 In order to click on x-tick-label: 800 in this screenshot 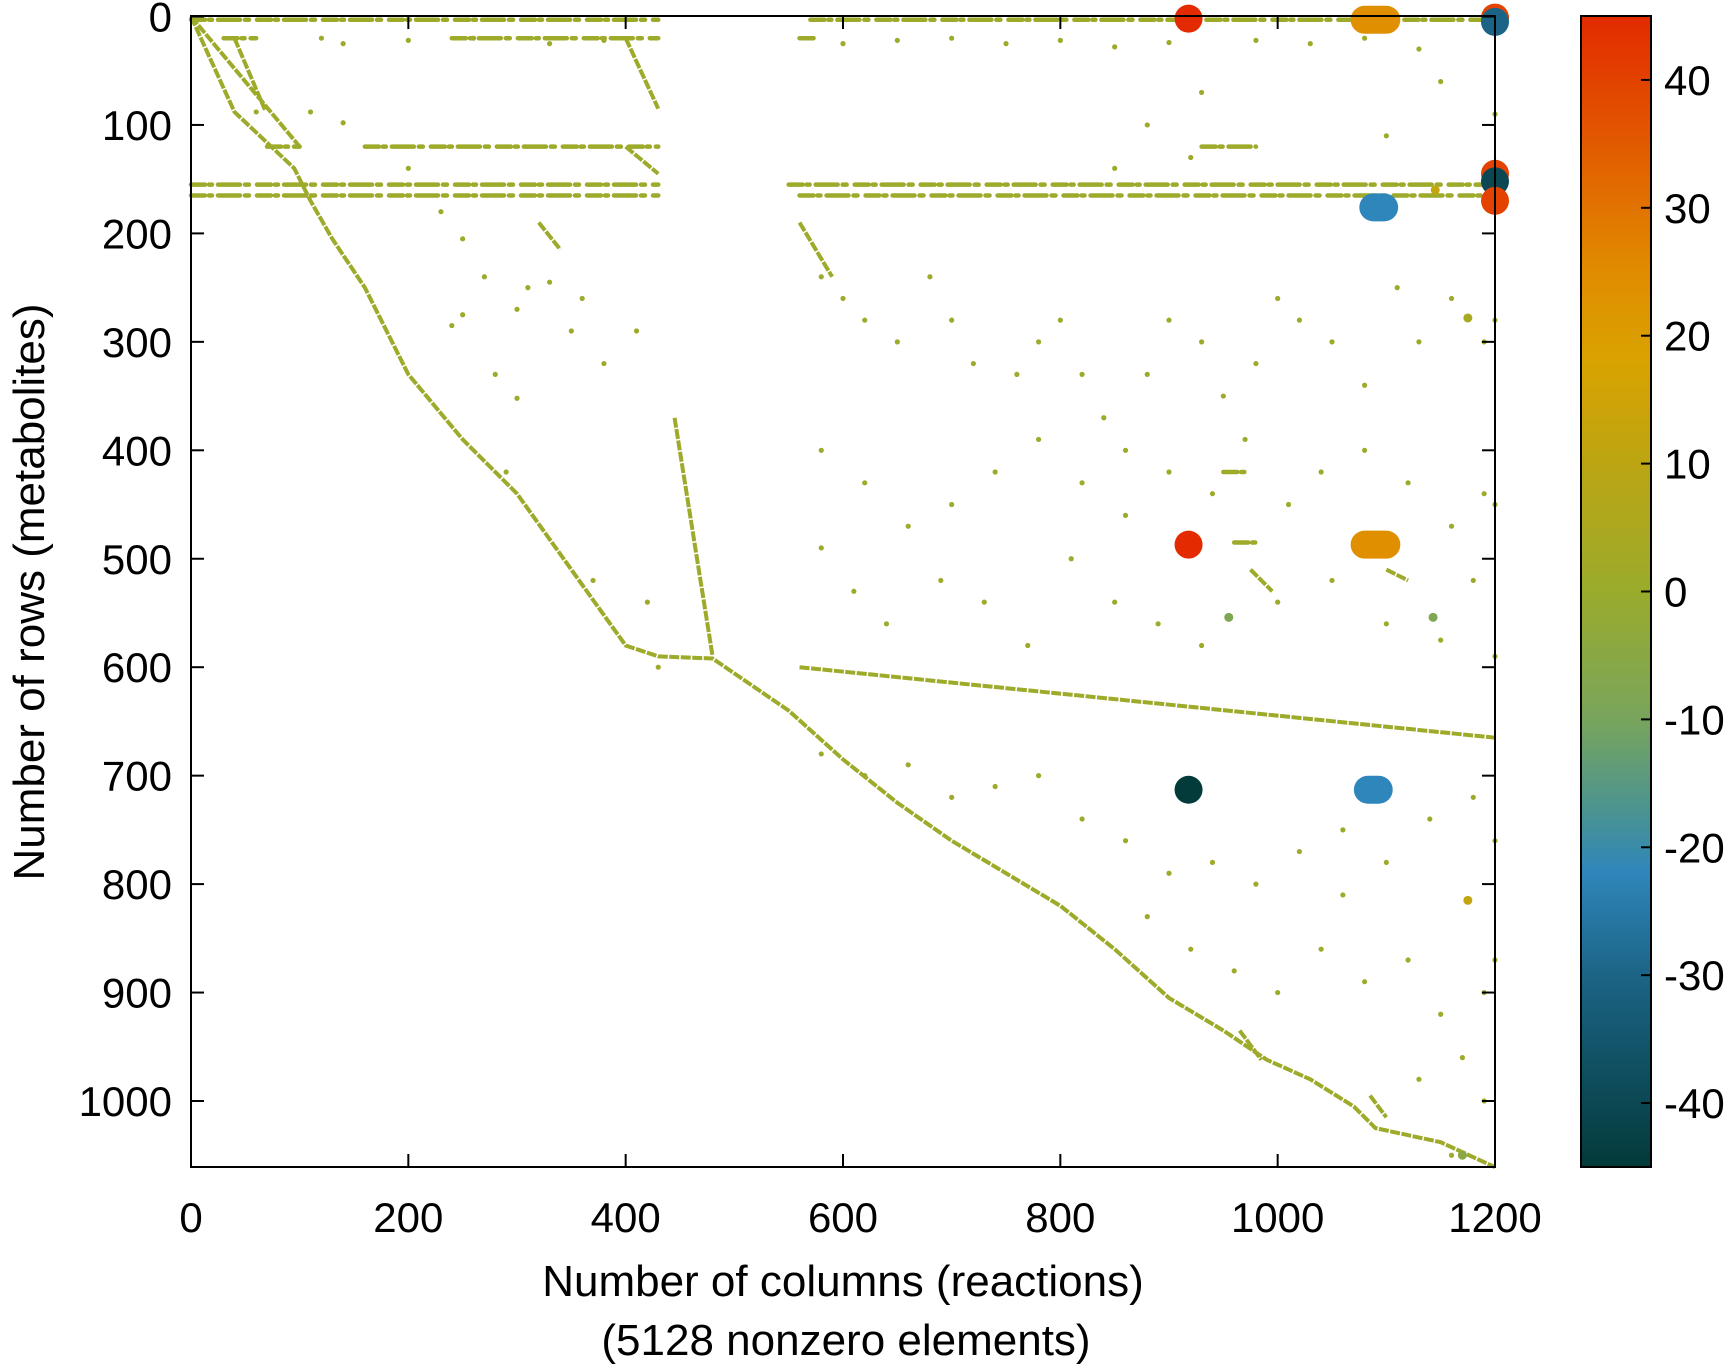, I will do `click(1060, 1217)`.